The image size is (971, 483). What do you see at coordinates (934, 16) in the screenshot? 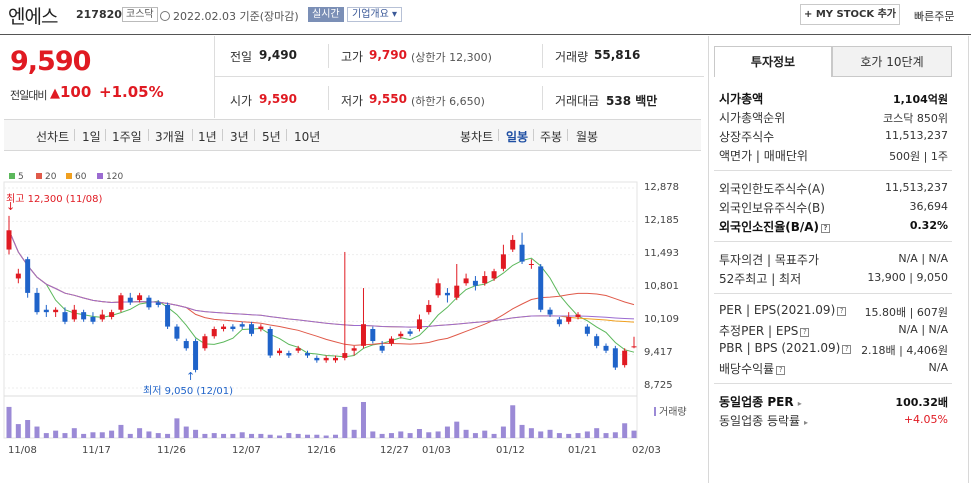
I see `quick-order-link: 빠른주문` at bounding box center [934, 16].